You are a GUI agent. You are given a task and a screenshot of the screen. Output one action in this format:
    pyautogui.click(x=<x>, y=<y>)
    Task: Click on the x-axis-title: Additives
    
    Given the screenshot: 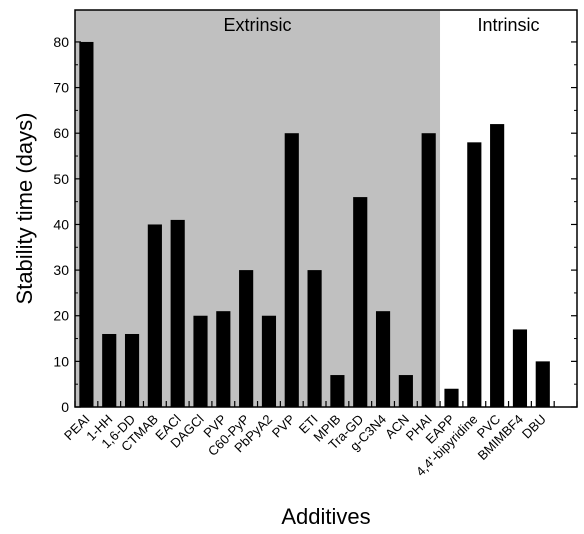 What is the action you would take?
    pyautogui.click(x=325, y=516)
    